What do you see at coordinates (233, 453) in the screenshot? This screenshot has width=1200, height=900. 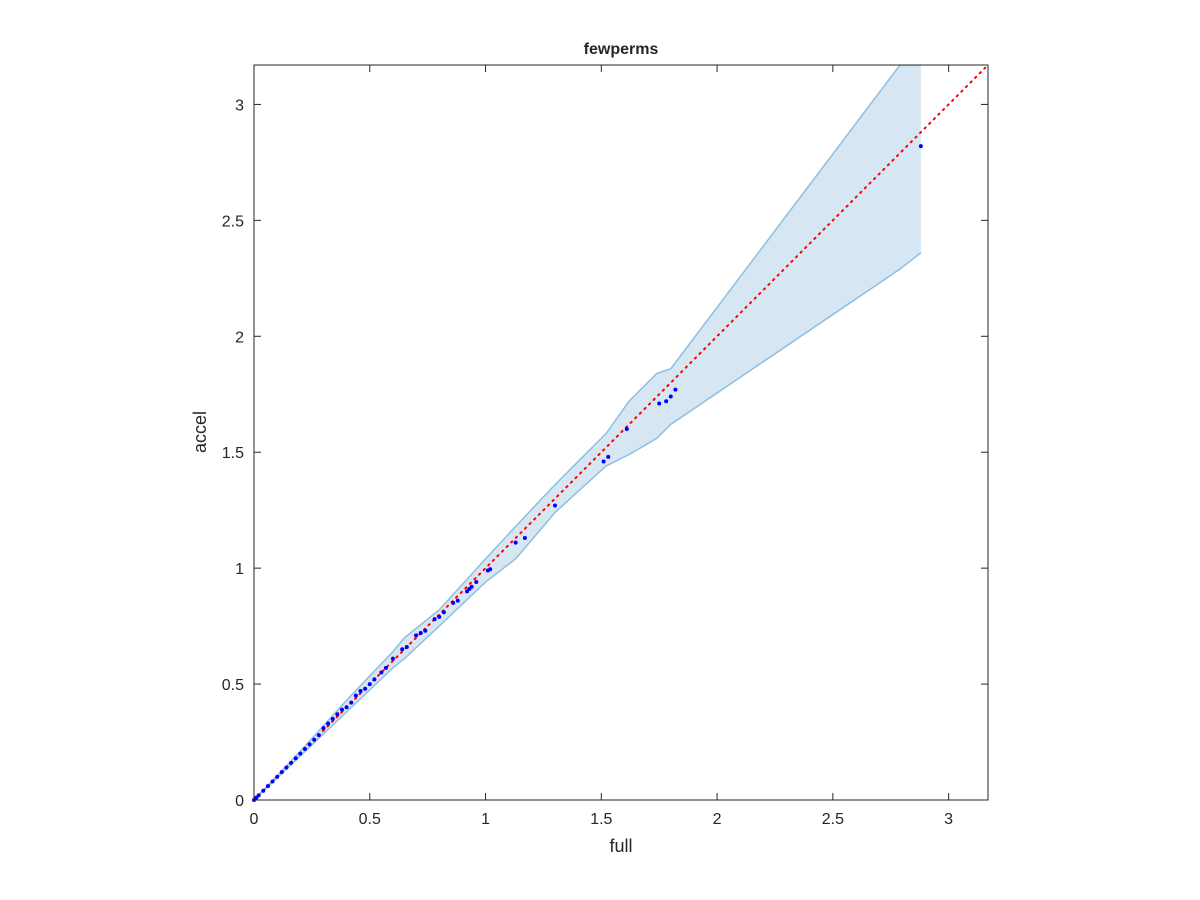 I see `y-tick-label: 1.5` at bounding box center [233, 453].